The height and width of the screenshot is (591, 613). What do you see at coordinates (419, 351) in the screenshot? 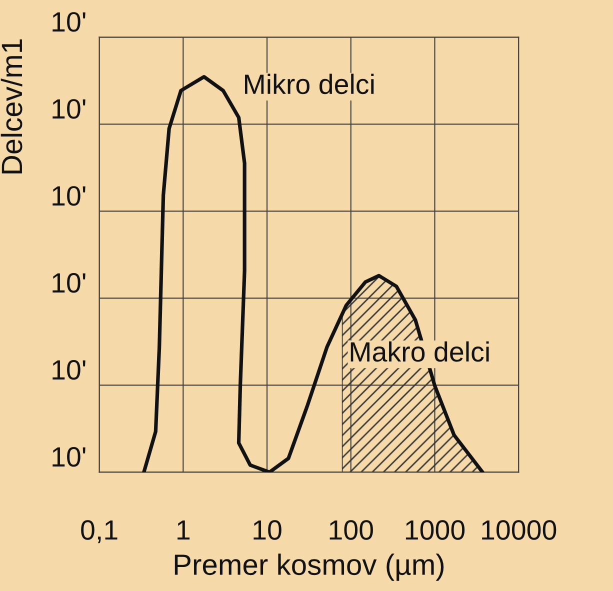
I see `series-label: Makro delci` at bounding box center [419, 351].